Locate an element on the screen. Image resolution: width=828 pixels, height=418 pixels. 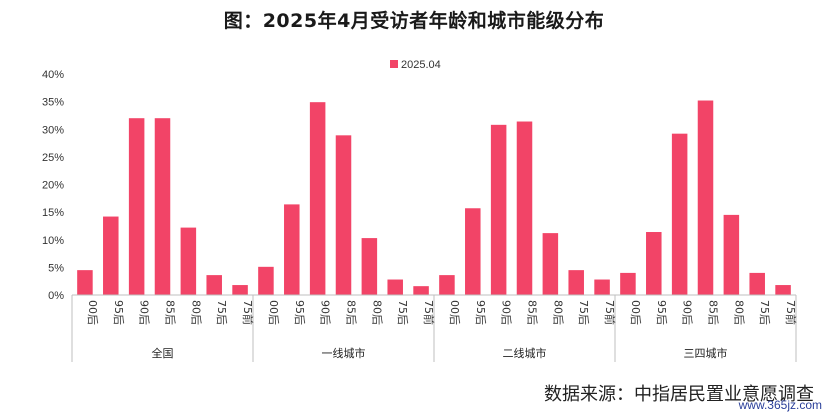
y-tick-label: 10% is located at coordinates (53, 241).